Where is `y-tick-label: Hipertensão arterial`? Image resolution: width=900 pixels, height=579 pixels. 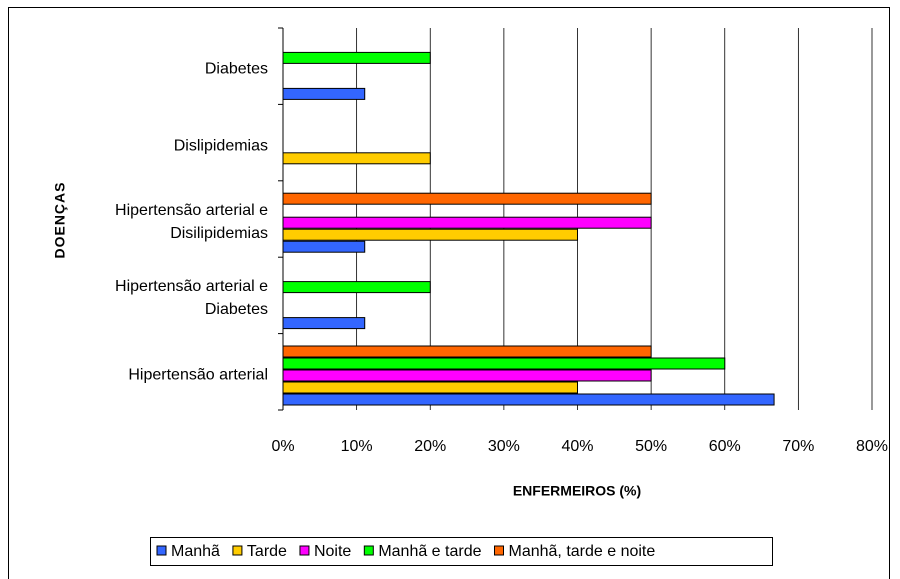
y-tick-label: Hipertensão arterial is located at coordinates (198, 375).